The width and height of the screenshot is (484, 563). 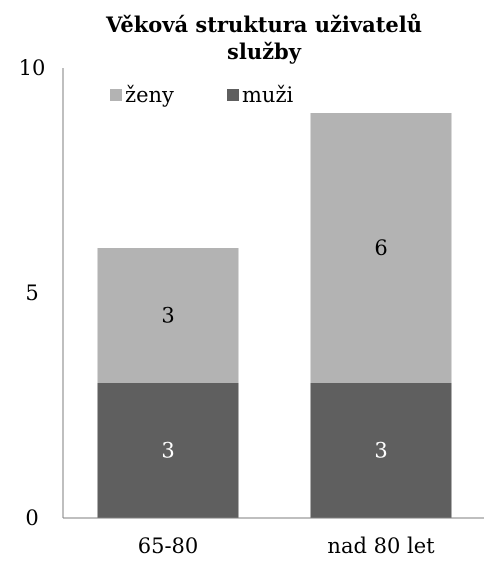 What do you see at coordinates (286, 546) in the screenshot?
I see `category-labels: 65-80 nad 80 let` at bounding box center [286, 546].